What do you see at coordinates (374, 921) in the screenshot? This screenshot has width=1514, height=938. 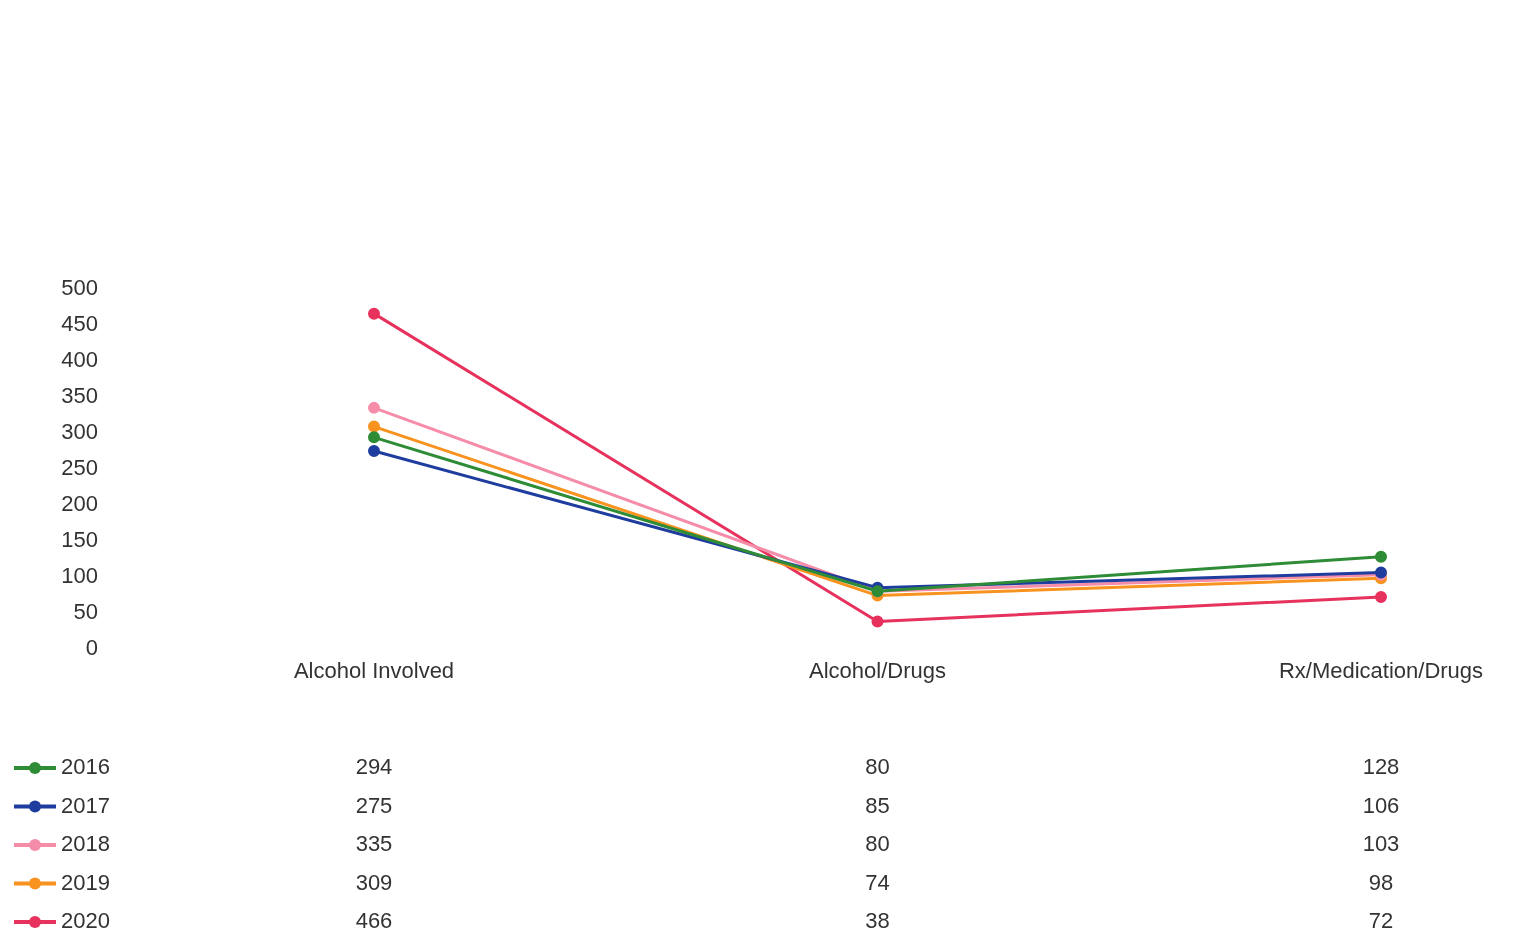 I see `data-label: 466` at bounding box center [374, 921].